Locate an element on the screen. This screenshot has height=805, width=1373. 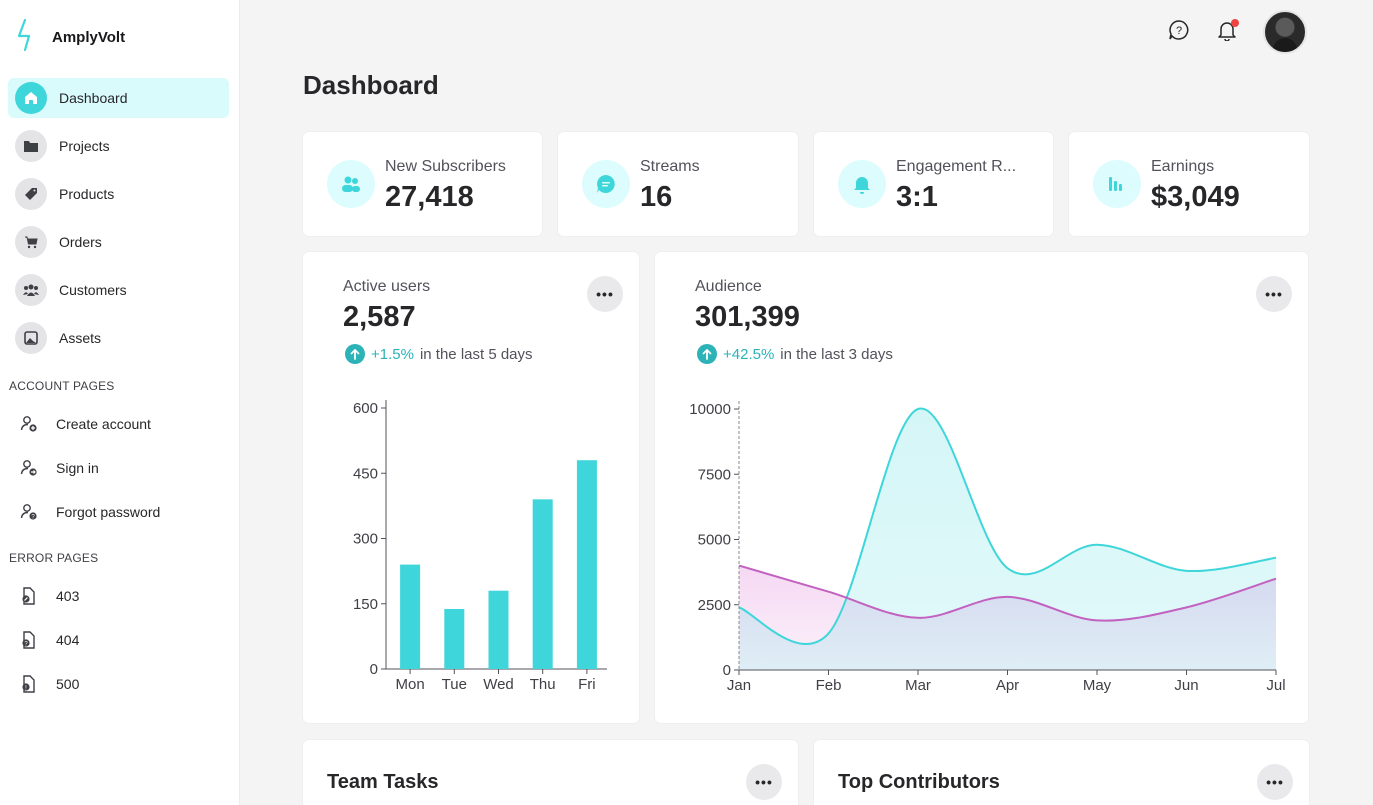
sidebar-item-label: Products is located at coordinates (87, 194).